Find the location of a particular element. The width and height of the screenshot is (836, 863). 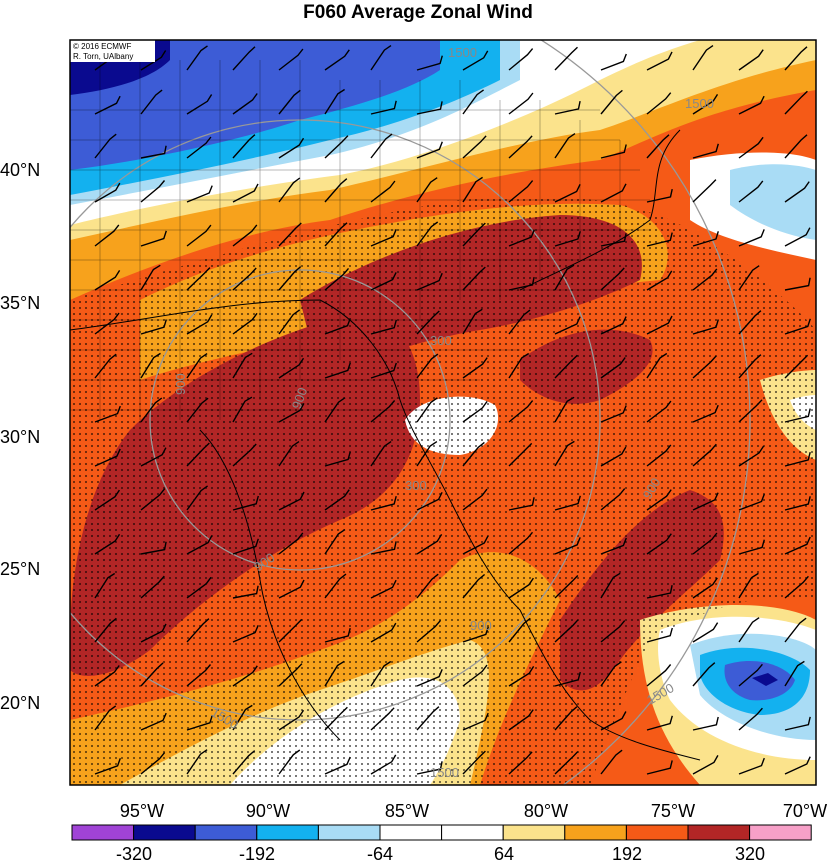

longitude-labels: 95°W 90°W 85°W 80°W 75°W 70°W is located at coordinates (473, 811).